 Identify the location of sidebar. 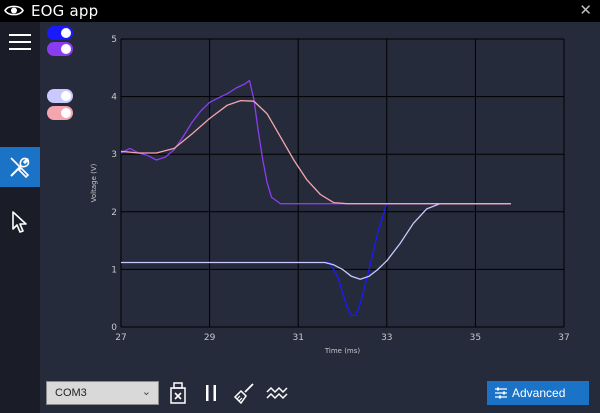
(20, 217).